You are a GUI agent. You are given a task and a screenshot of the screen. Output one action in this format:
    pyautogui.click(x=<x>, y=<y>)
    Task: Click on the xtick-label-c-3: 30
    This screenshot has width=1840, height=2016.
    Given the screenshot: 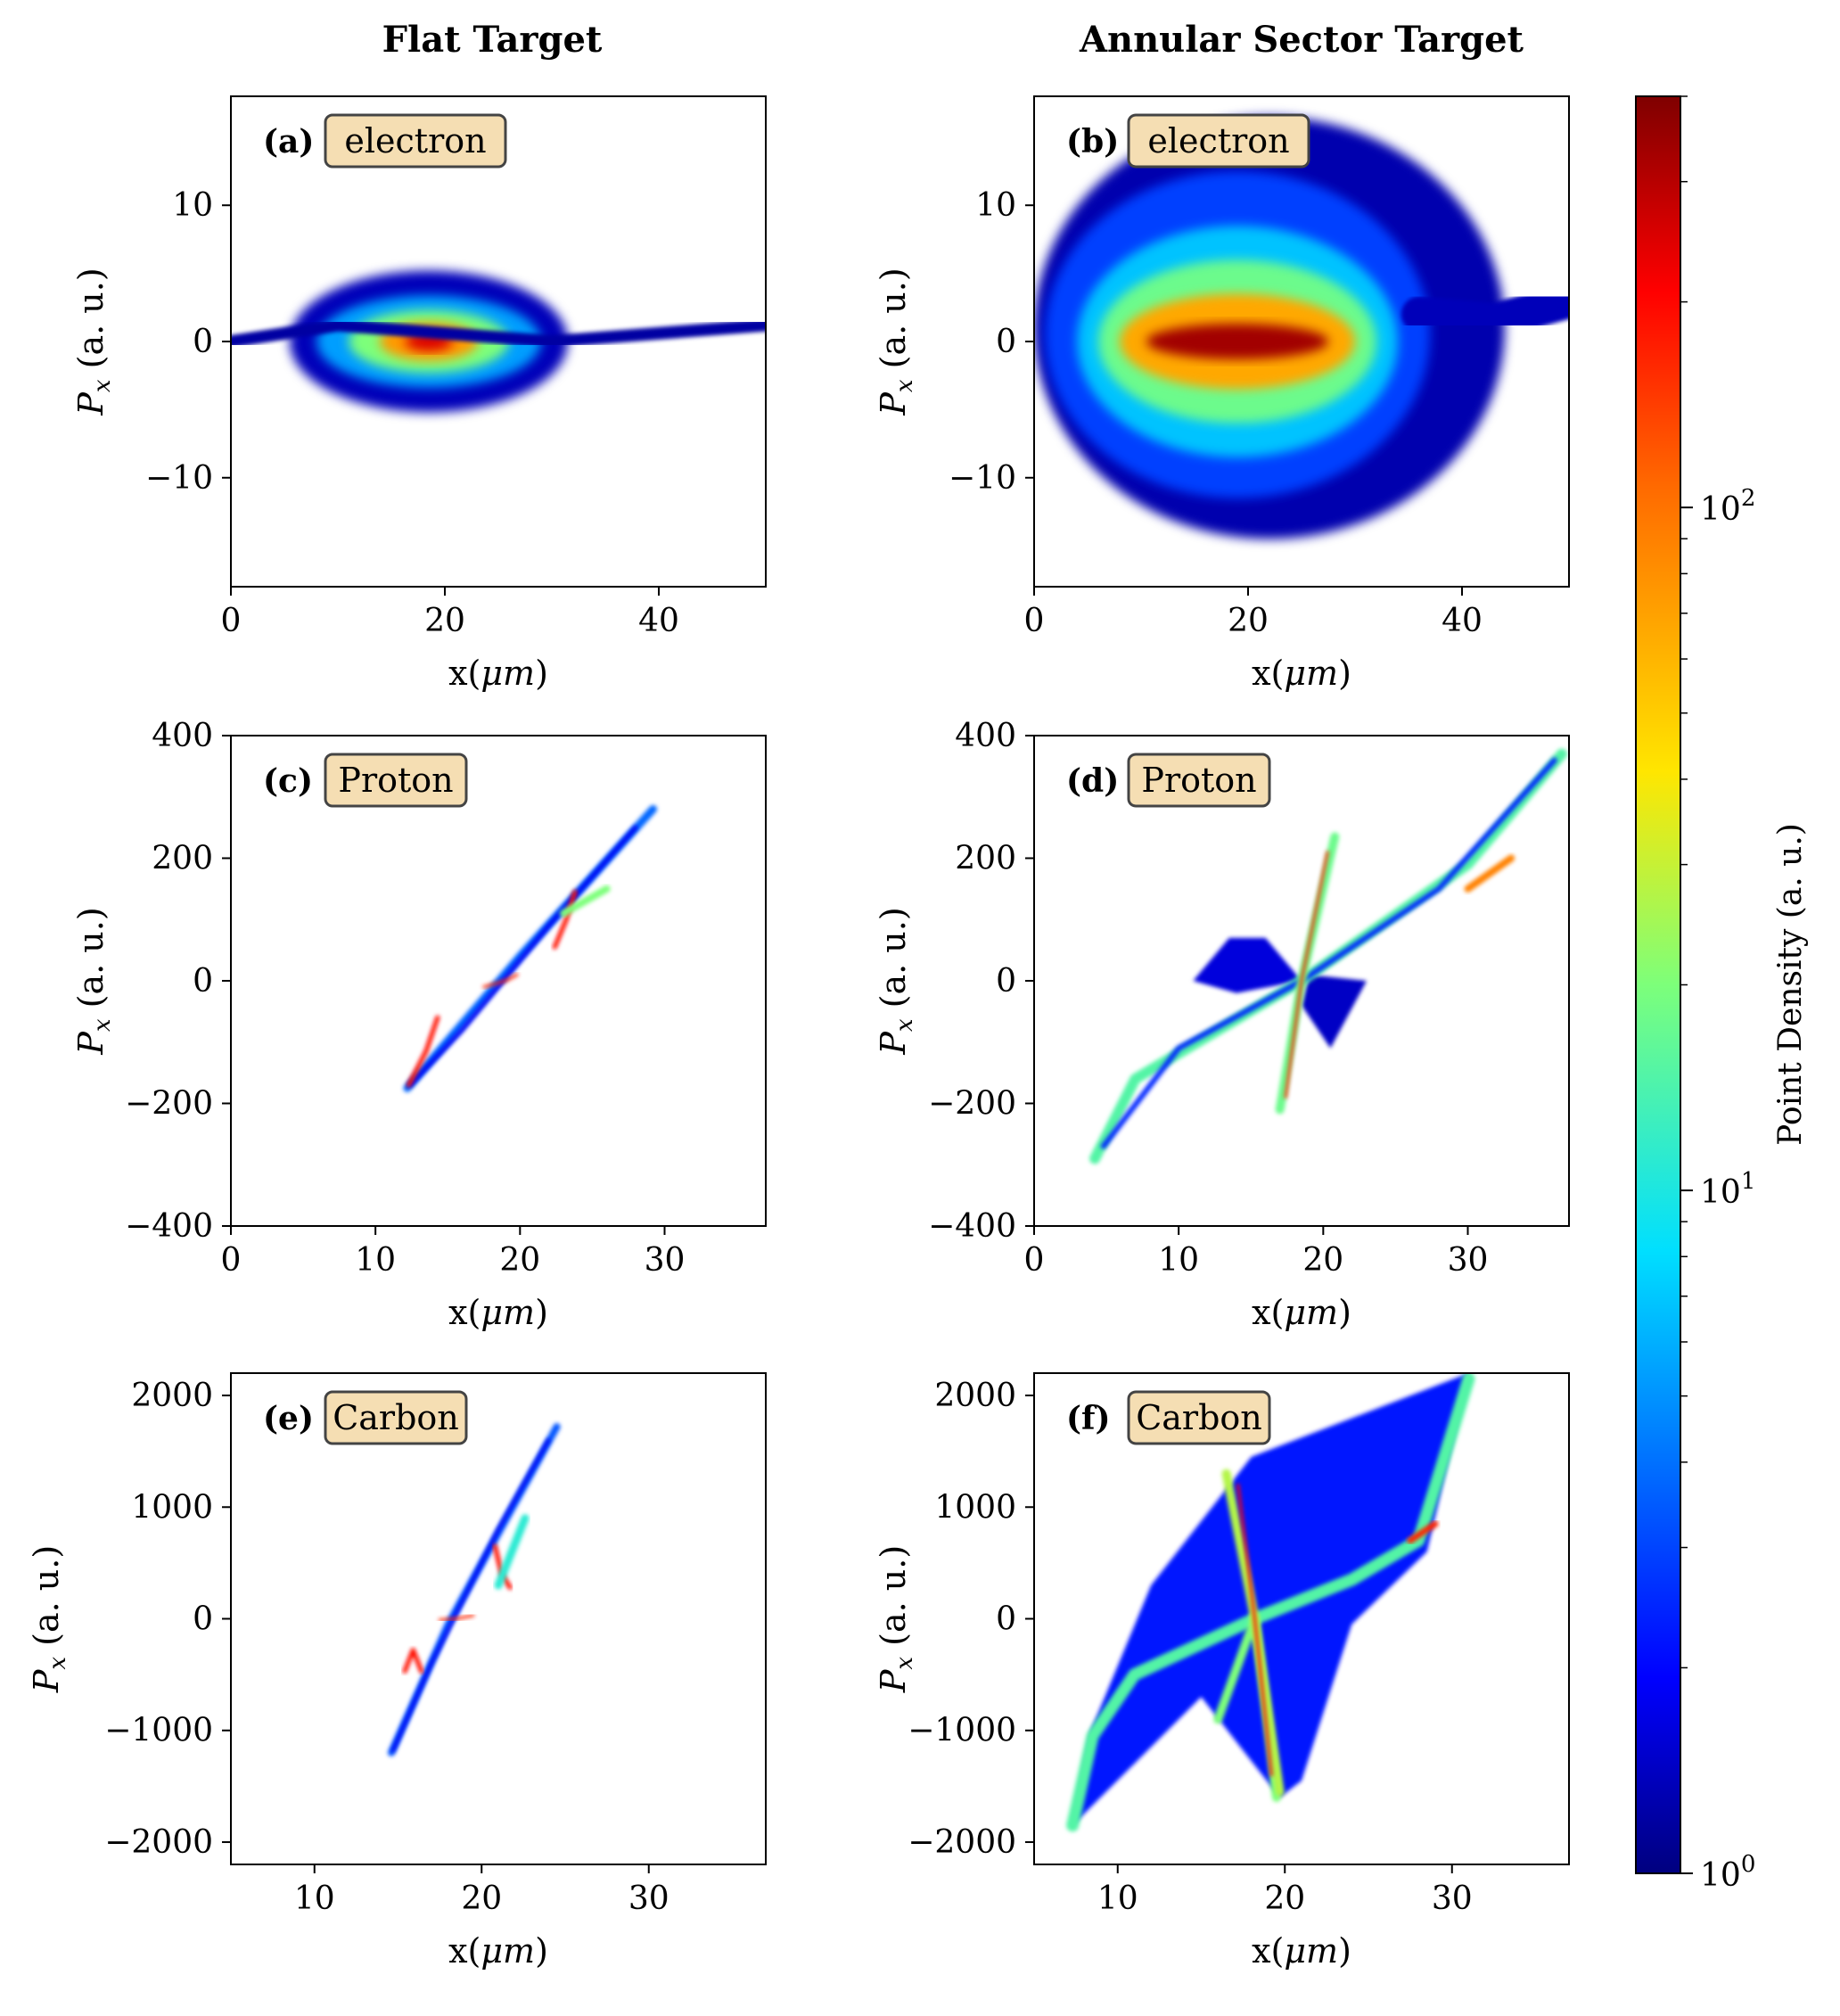 What is the action you would take?
    pyautogui.click(x=665, y=1260)
    